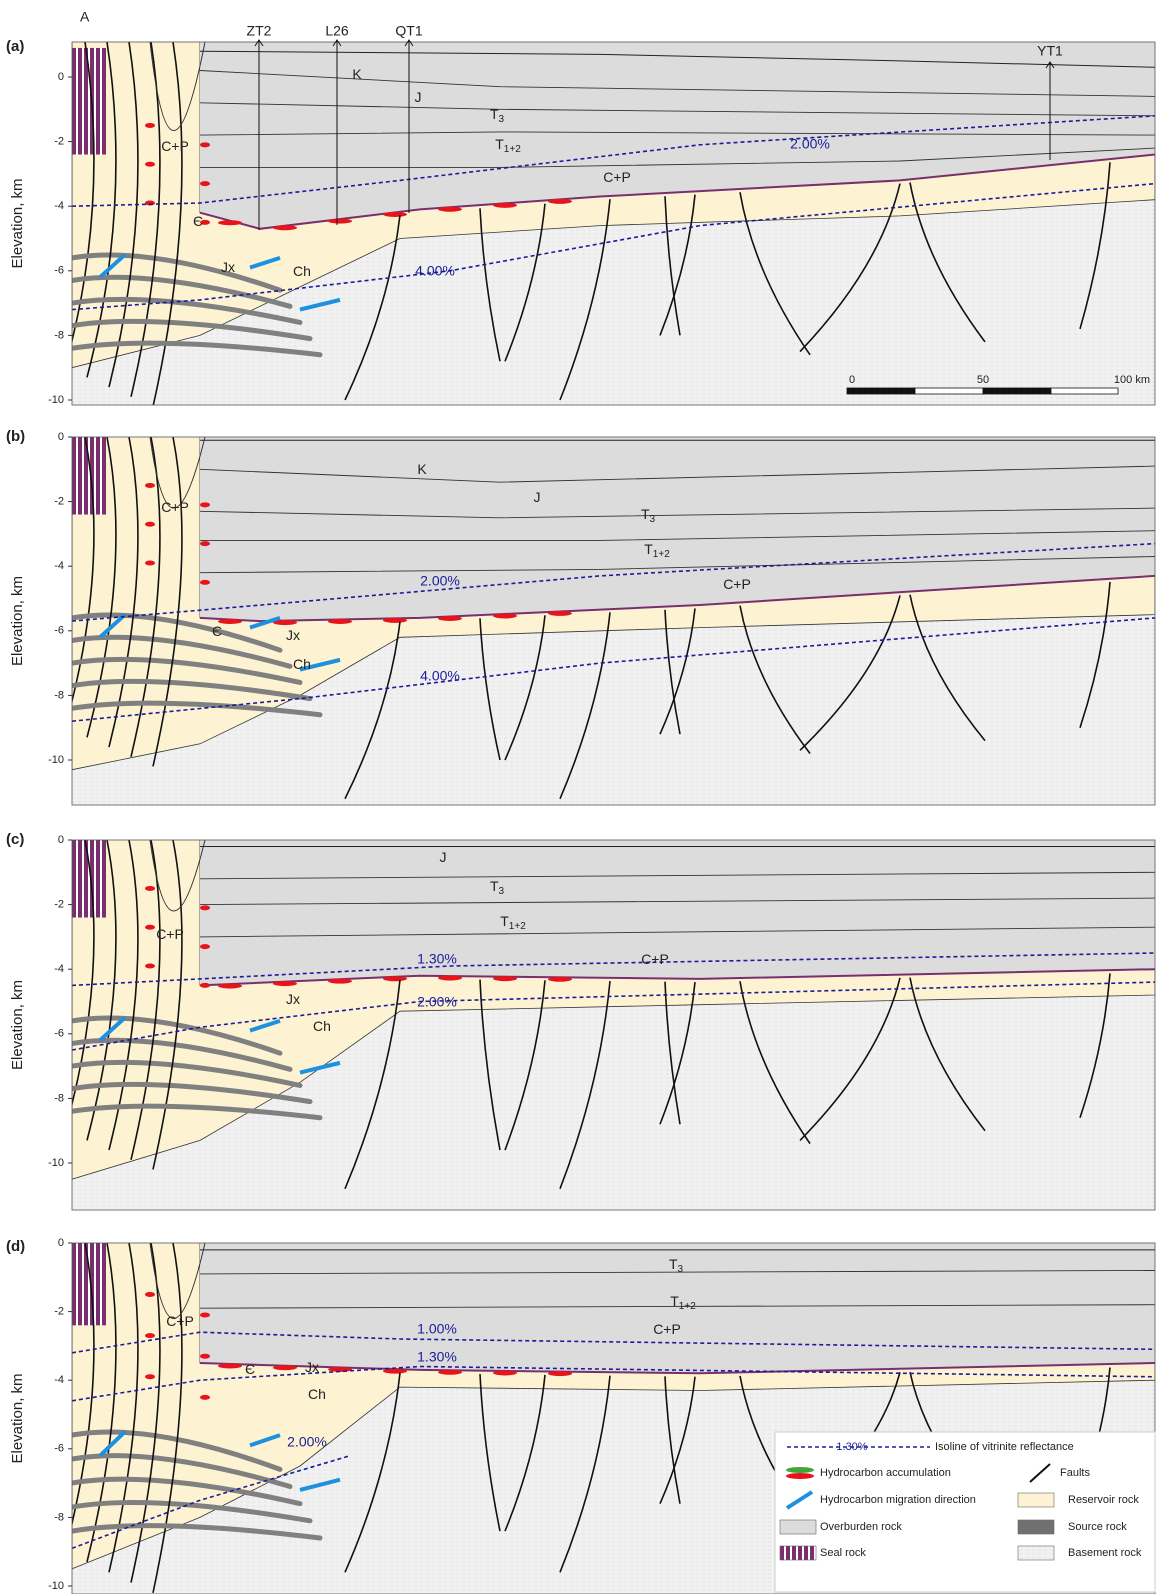 The image size is (1173, 1594). Describe the element at coordinates (677, 135) in the screenshot. I see `overburden-rock` at that location.